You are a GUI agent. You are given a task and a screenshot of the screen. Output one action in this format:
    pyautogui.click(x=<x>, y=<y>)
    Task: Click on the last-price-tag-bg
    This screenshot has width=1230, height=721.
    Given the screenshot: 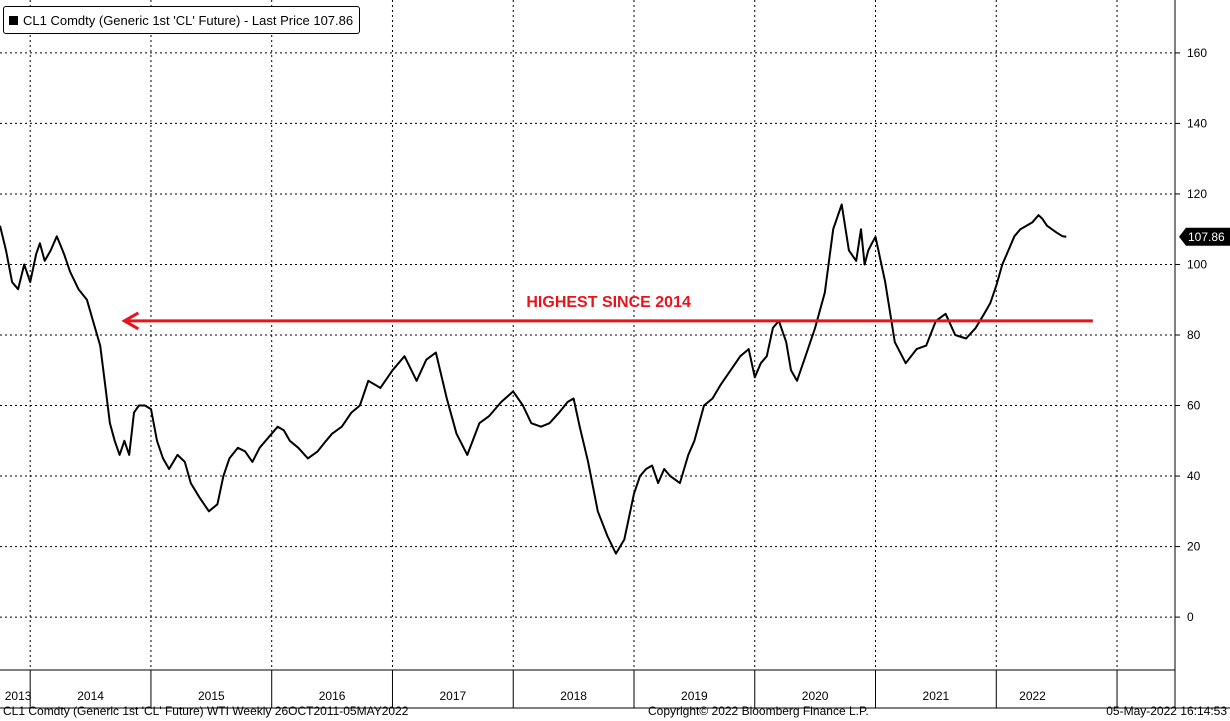 What is the action you would take?
    pyautogui.click(x=1204, y=236)
    